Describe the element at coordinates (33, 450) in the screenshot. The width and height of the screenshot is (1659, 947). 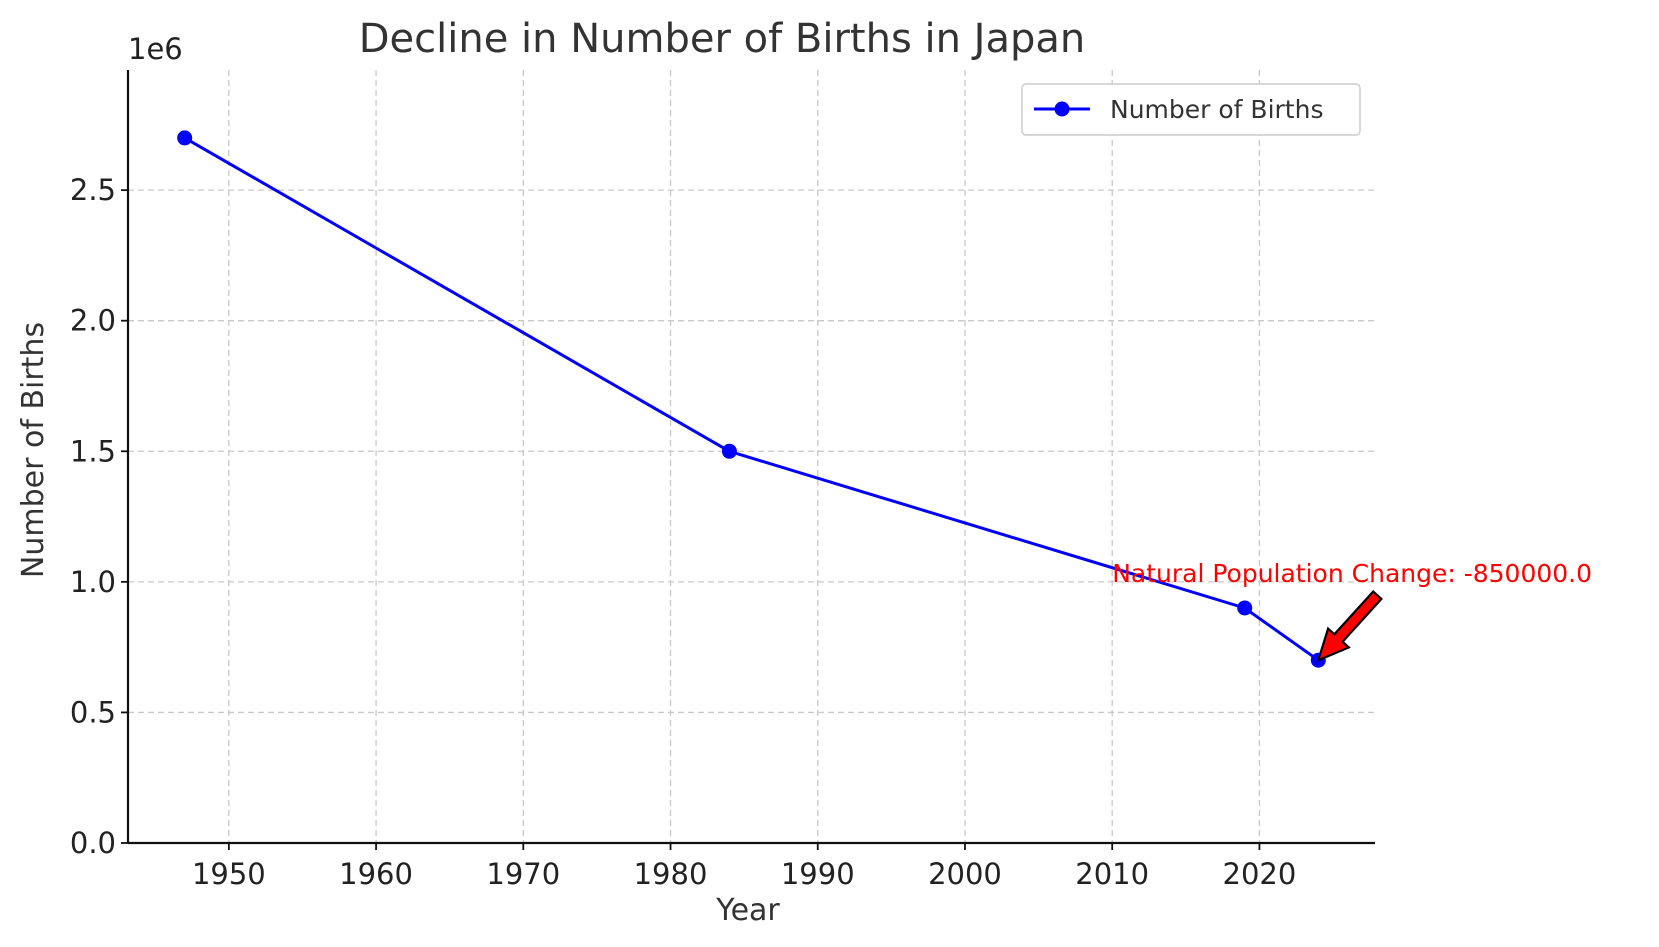
I see `y-axis-label: Number of Births` at that location.